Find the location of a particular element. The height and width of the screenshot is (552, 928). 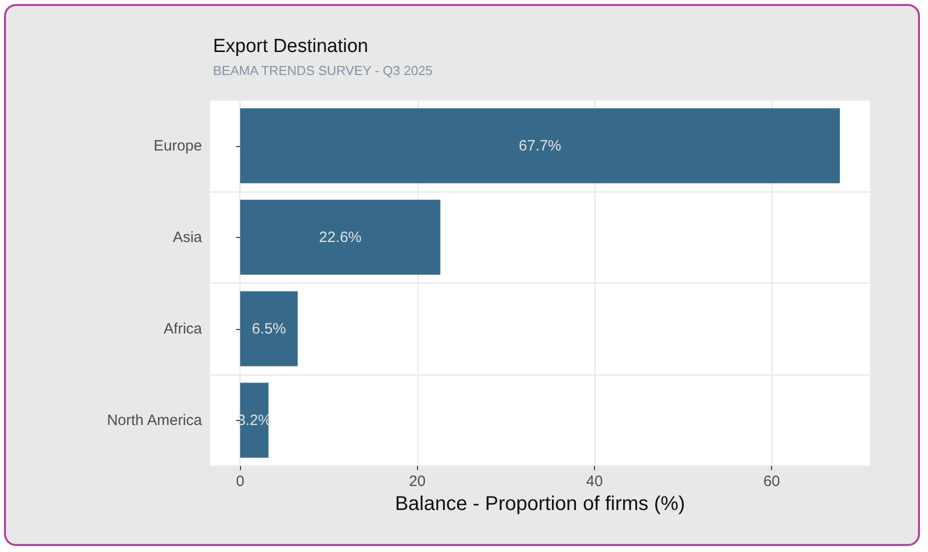

y-tick-label: North America is located at coordinates (154, 420).